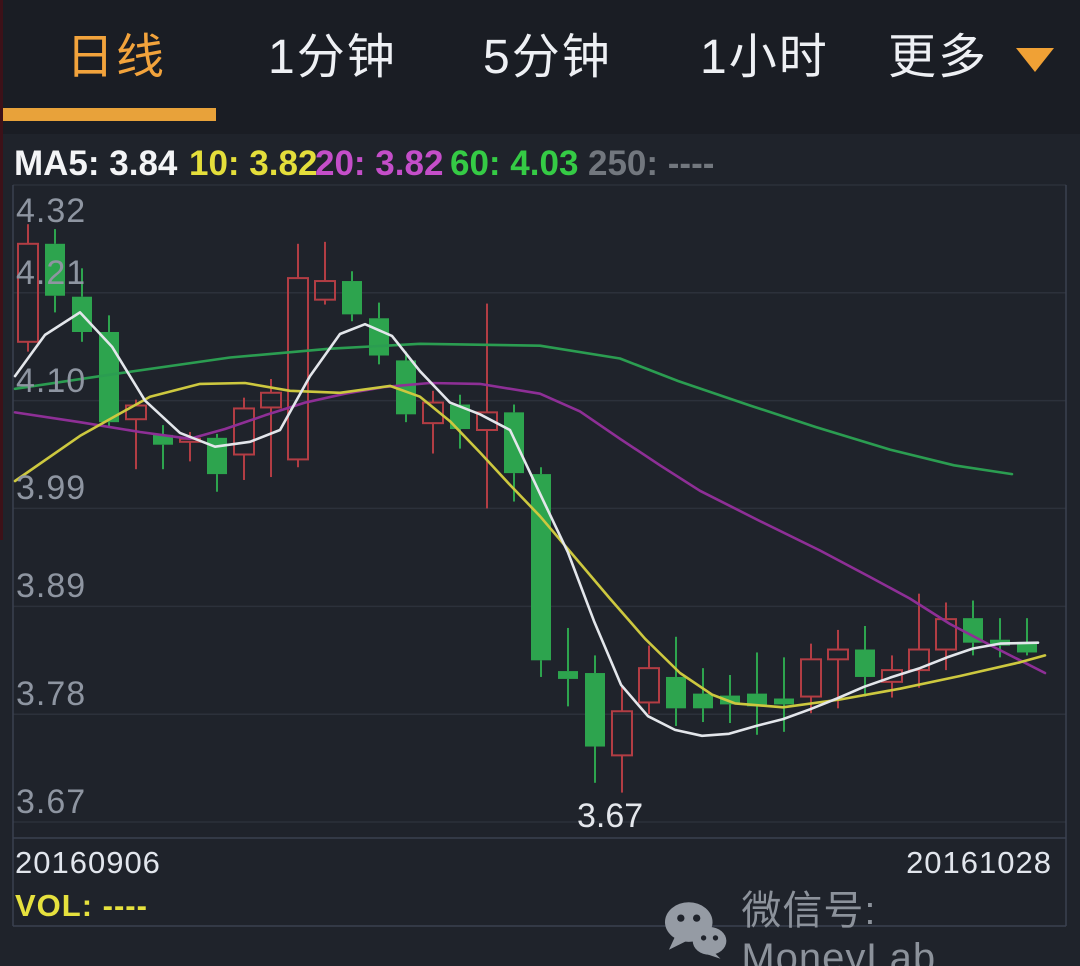 This screenshot has height=966, width=1080. I want to click on left-edge-artifact, so click(1, 270).